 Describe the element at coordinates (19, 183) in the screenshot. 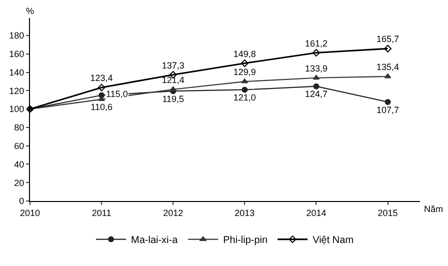

I see `y-tick-label: 20` at that location.